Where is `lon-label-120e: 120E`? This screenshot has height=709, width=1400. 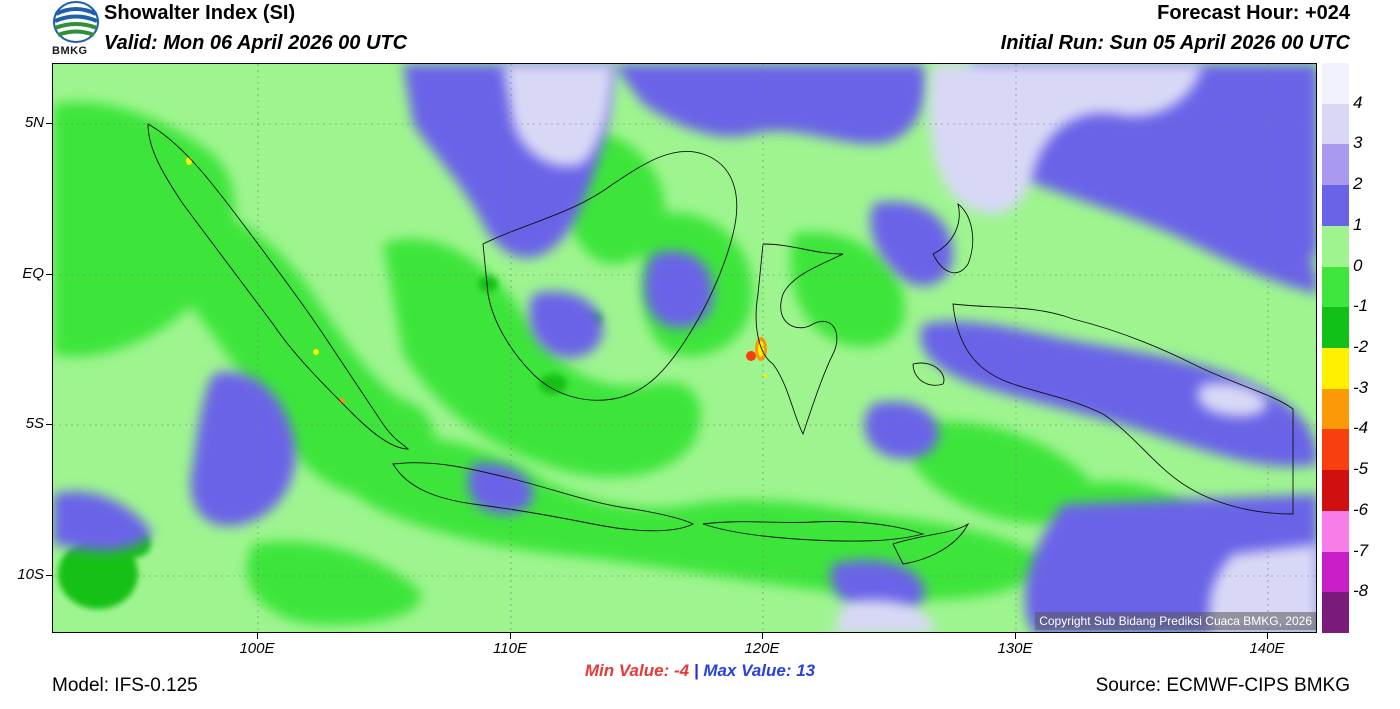
lon-label-120e: 120E is located at coordinates (762, 648).